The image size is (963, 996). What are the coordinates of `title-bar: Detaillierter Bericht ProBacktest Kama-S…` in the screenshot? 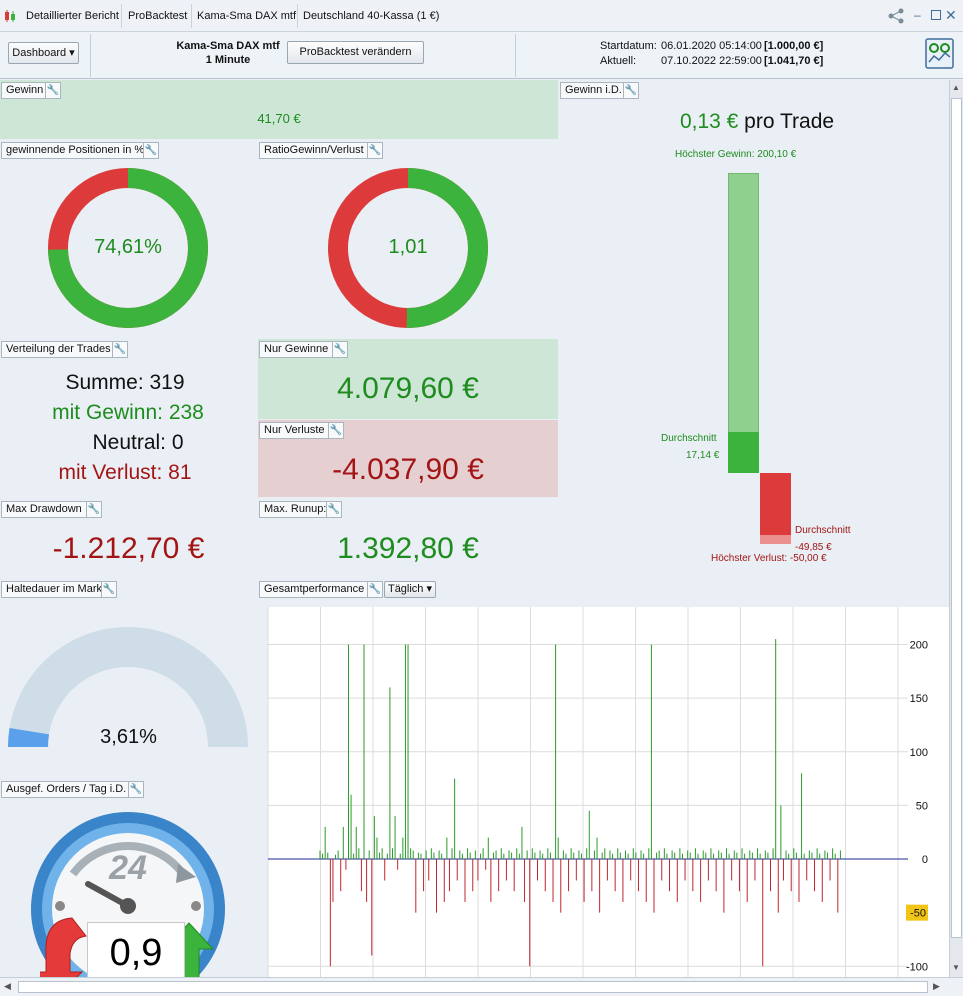 It's located at (481, 16).